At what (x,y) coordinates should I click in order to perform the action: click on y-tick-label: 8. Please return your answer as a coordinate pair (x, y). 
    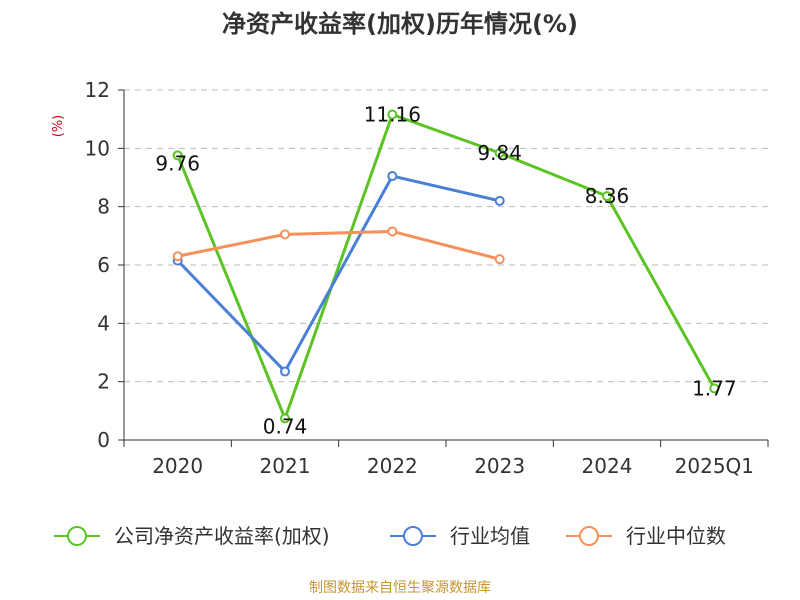
    Looking at the image, I should click on (103, 207).